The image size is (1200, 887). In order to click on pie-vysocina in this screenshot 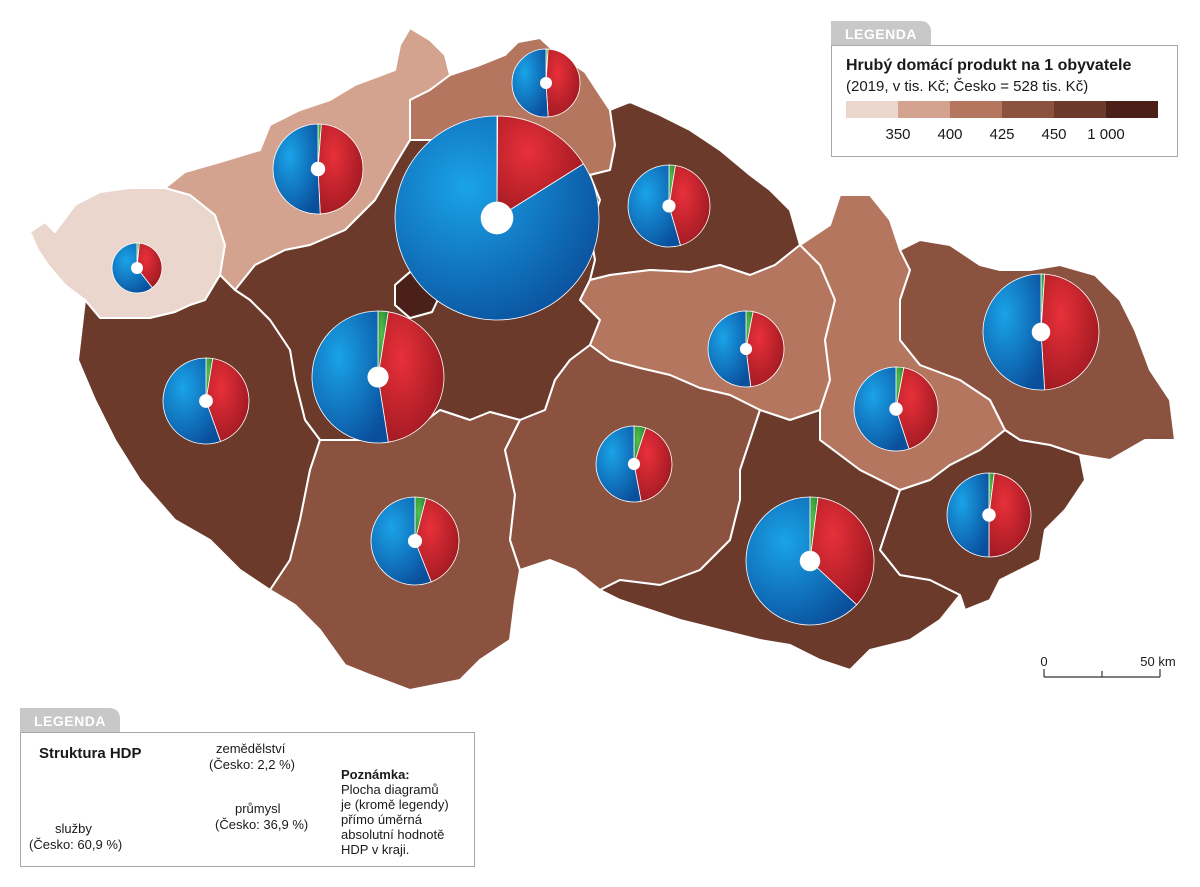, I will do `click(634, 464)`.